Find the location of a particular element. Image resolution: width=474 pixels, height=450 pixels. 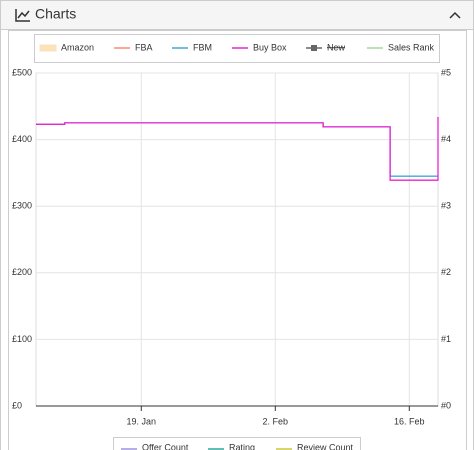

y-tick-label: £0 is located at coordinates (17, 405).